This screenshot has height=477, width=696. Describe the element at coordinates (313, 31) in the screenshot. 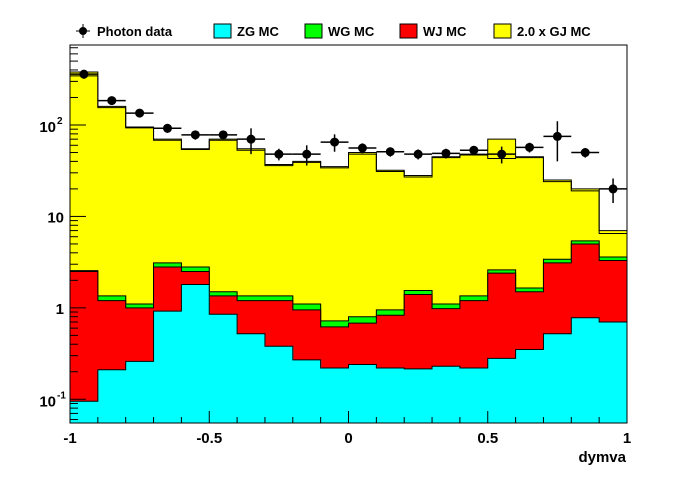

I see `legend-swatch-wg` at that location.